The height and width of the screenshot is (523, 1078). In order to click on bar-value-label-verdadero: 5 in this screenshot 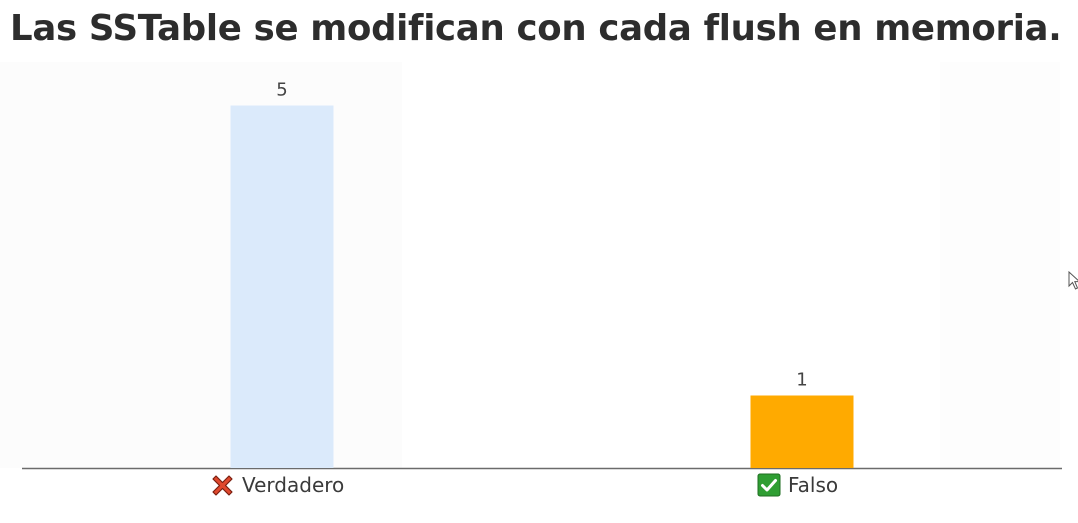, I will do `click(281, 90)`.